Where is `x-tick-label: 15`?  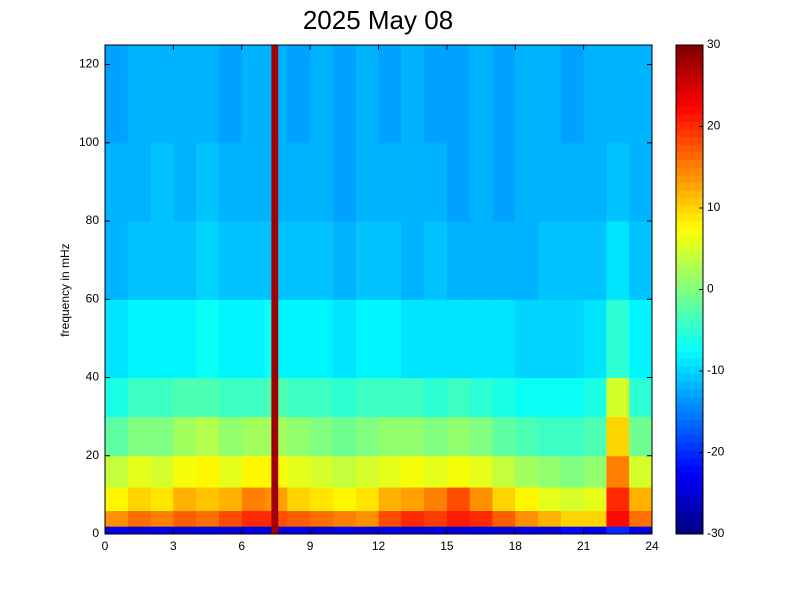 x-tick-label: 15 is located at coordinates (447, 546).